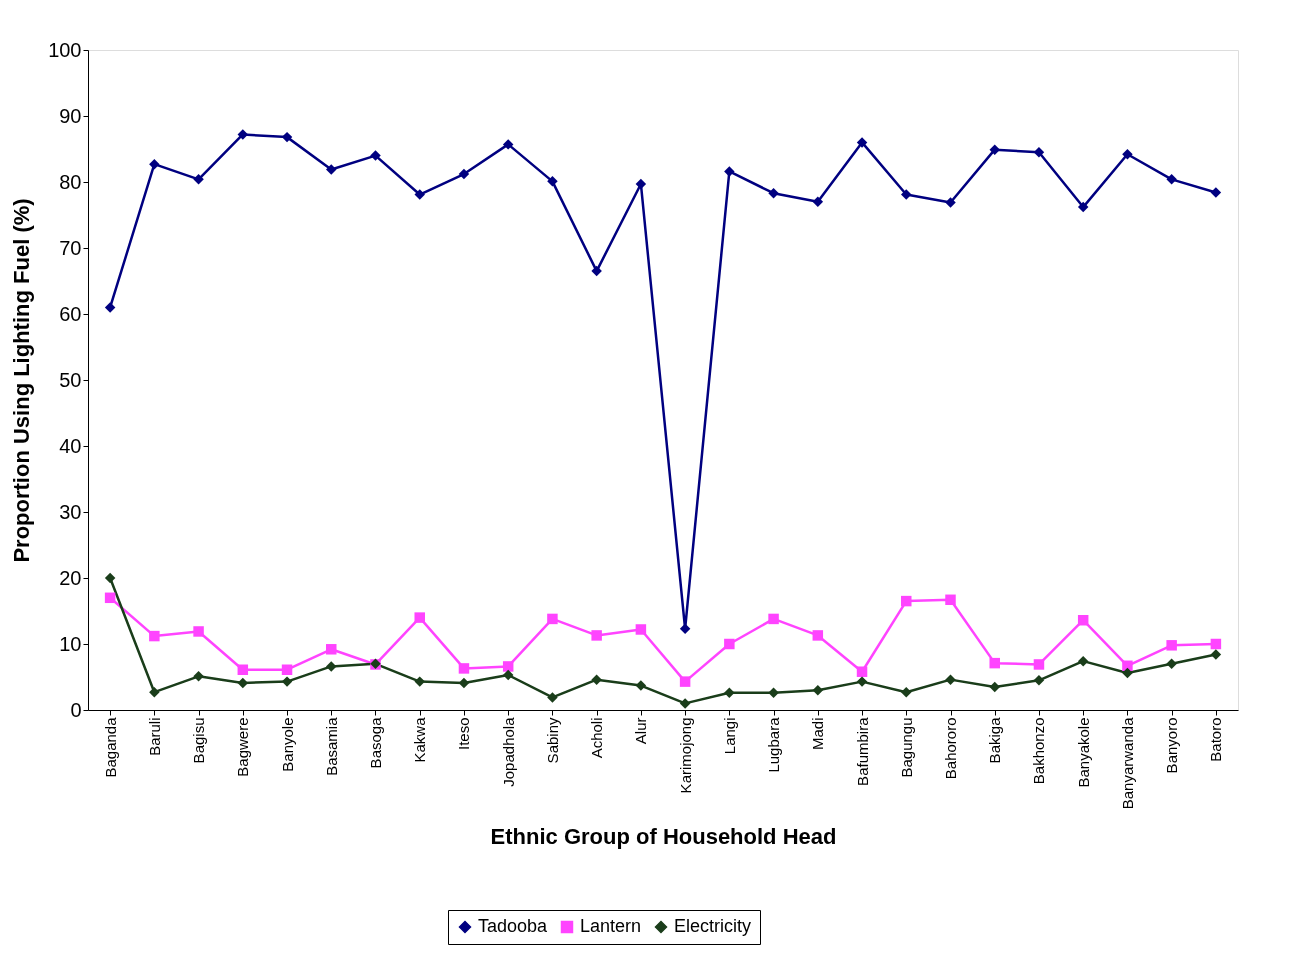 The height and width of the screenshot is (974, 1314). I want to click on x-tick-label: Kakwa, so click(420, 739).